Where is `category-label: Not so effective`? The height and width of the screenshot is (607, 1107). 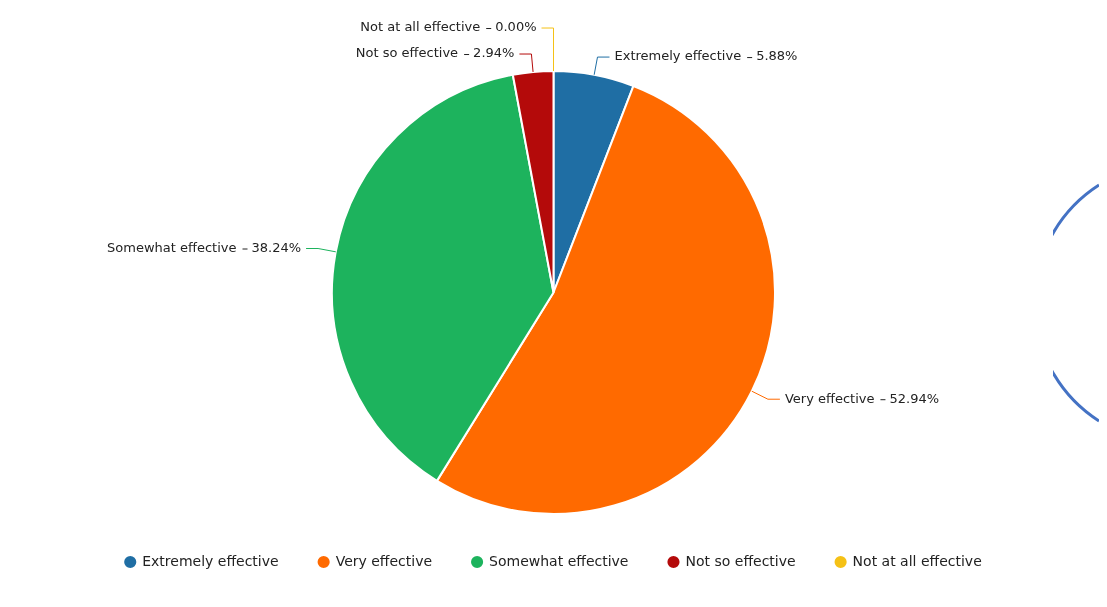 category-label: Not so effective is located at coordinates (407, 53).